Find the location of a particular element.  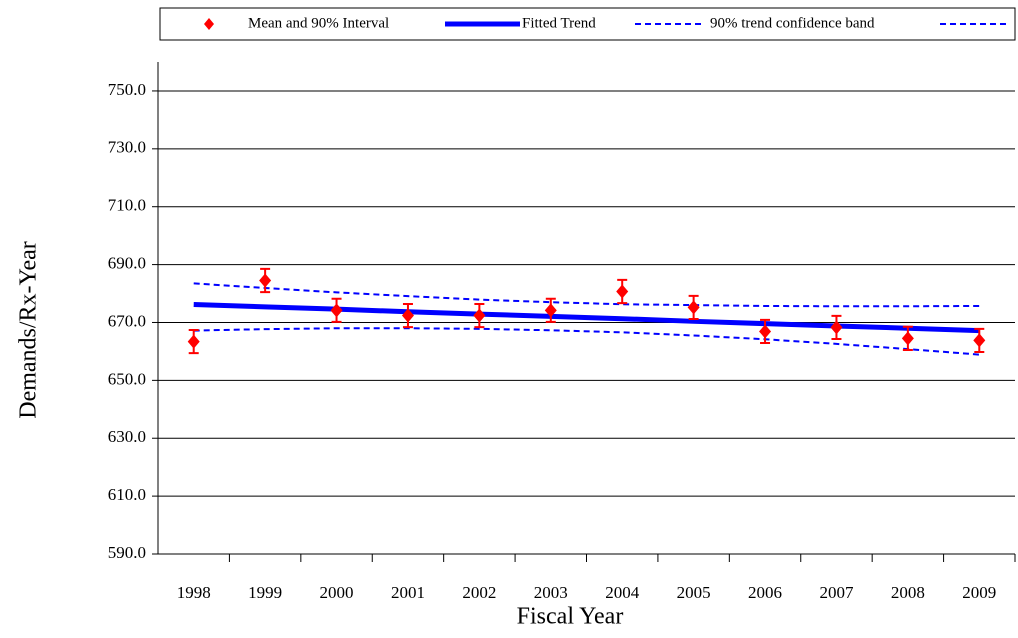

y-tick-label: 630.0 is located at coordinates (127, 436).